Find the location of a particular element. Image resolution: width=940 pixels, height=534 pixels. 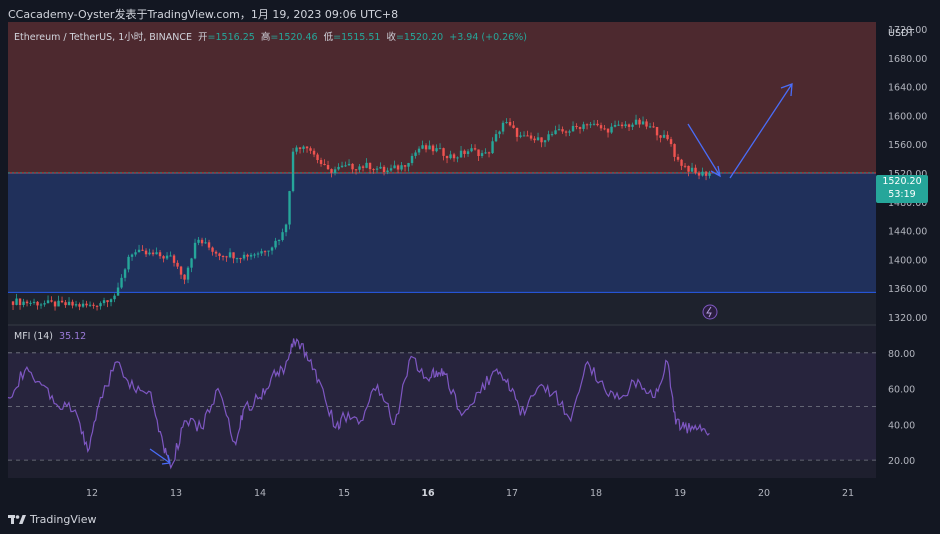

open-value: =1516.25 is located at coordinates (231, 37).